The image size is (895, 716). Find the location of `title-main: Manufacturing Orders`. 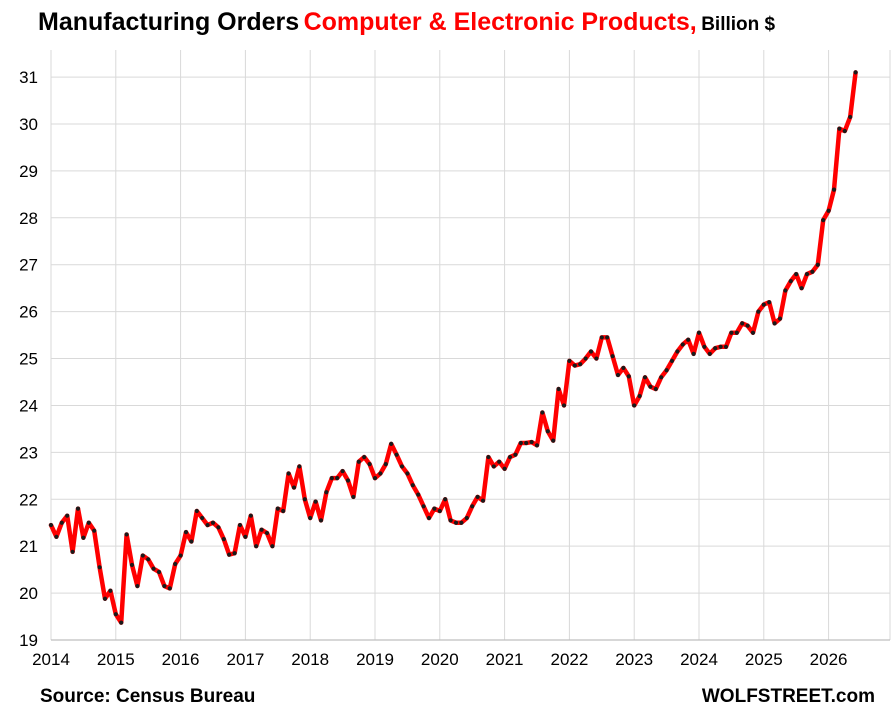

title-main: Manufacturing Orders is located at coordinates (169, 22).